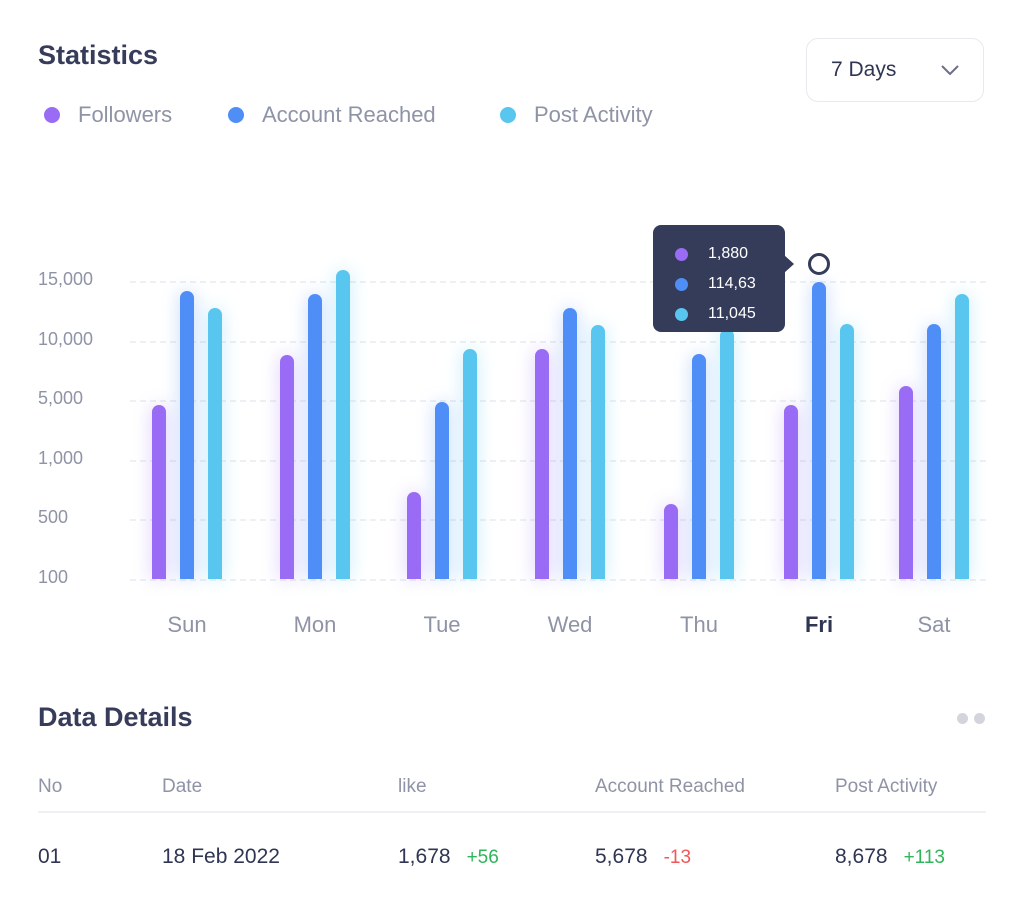 The width and height of the screenshot is (1024, 919). What do you see at coordinates (125, 114) in the screenshot?
I see `legend-label: Followers` at bounding box center [125, 114].